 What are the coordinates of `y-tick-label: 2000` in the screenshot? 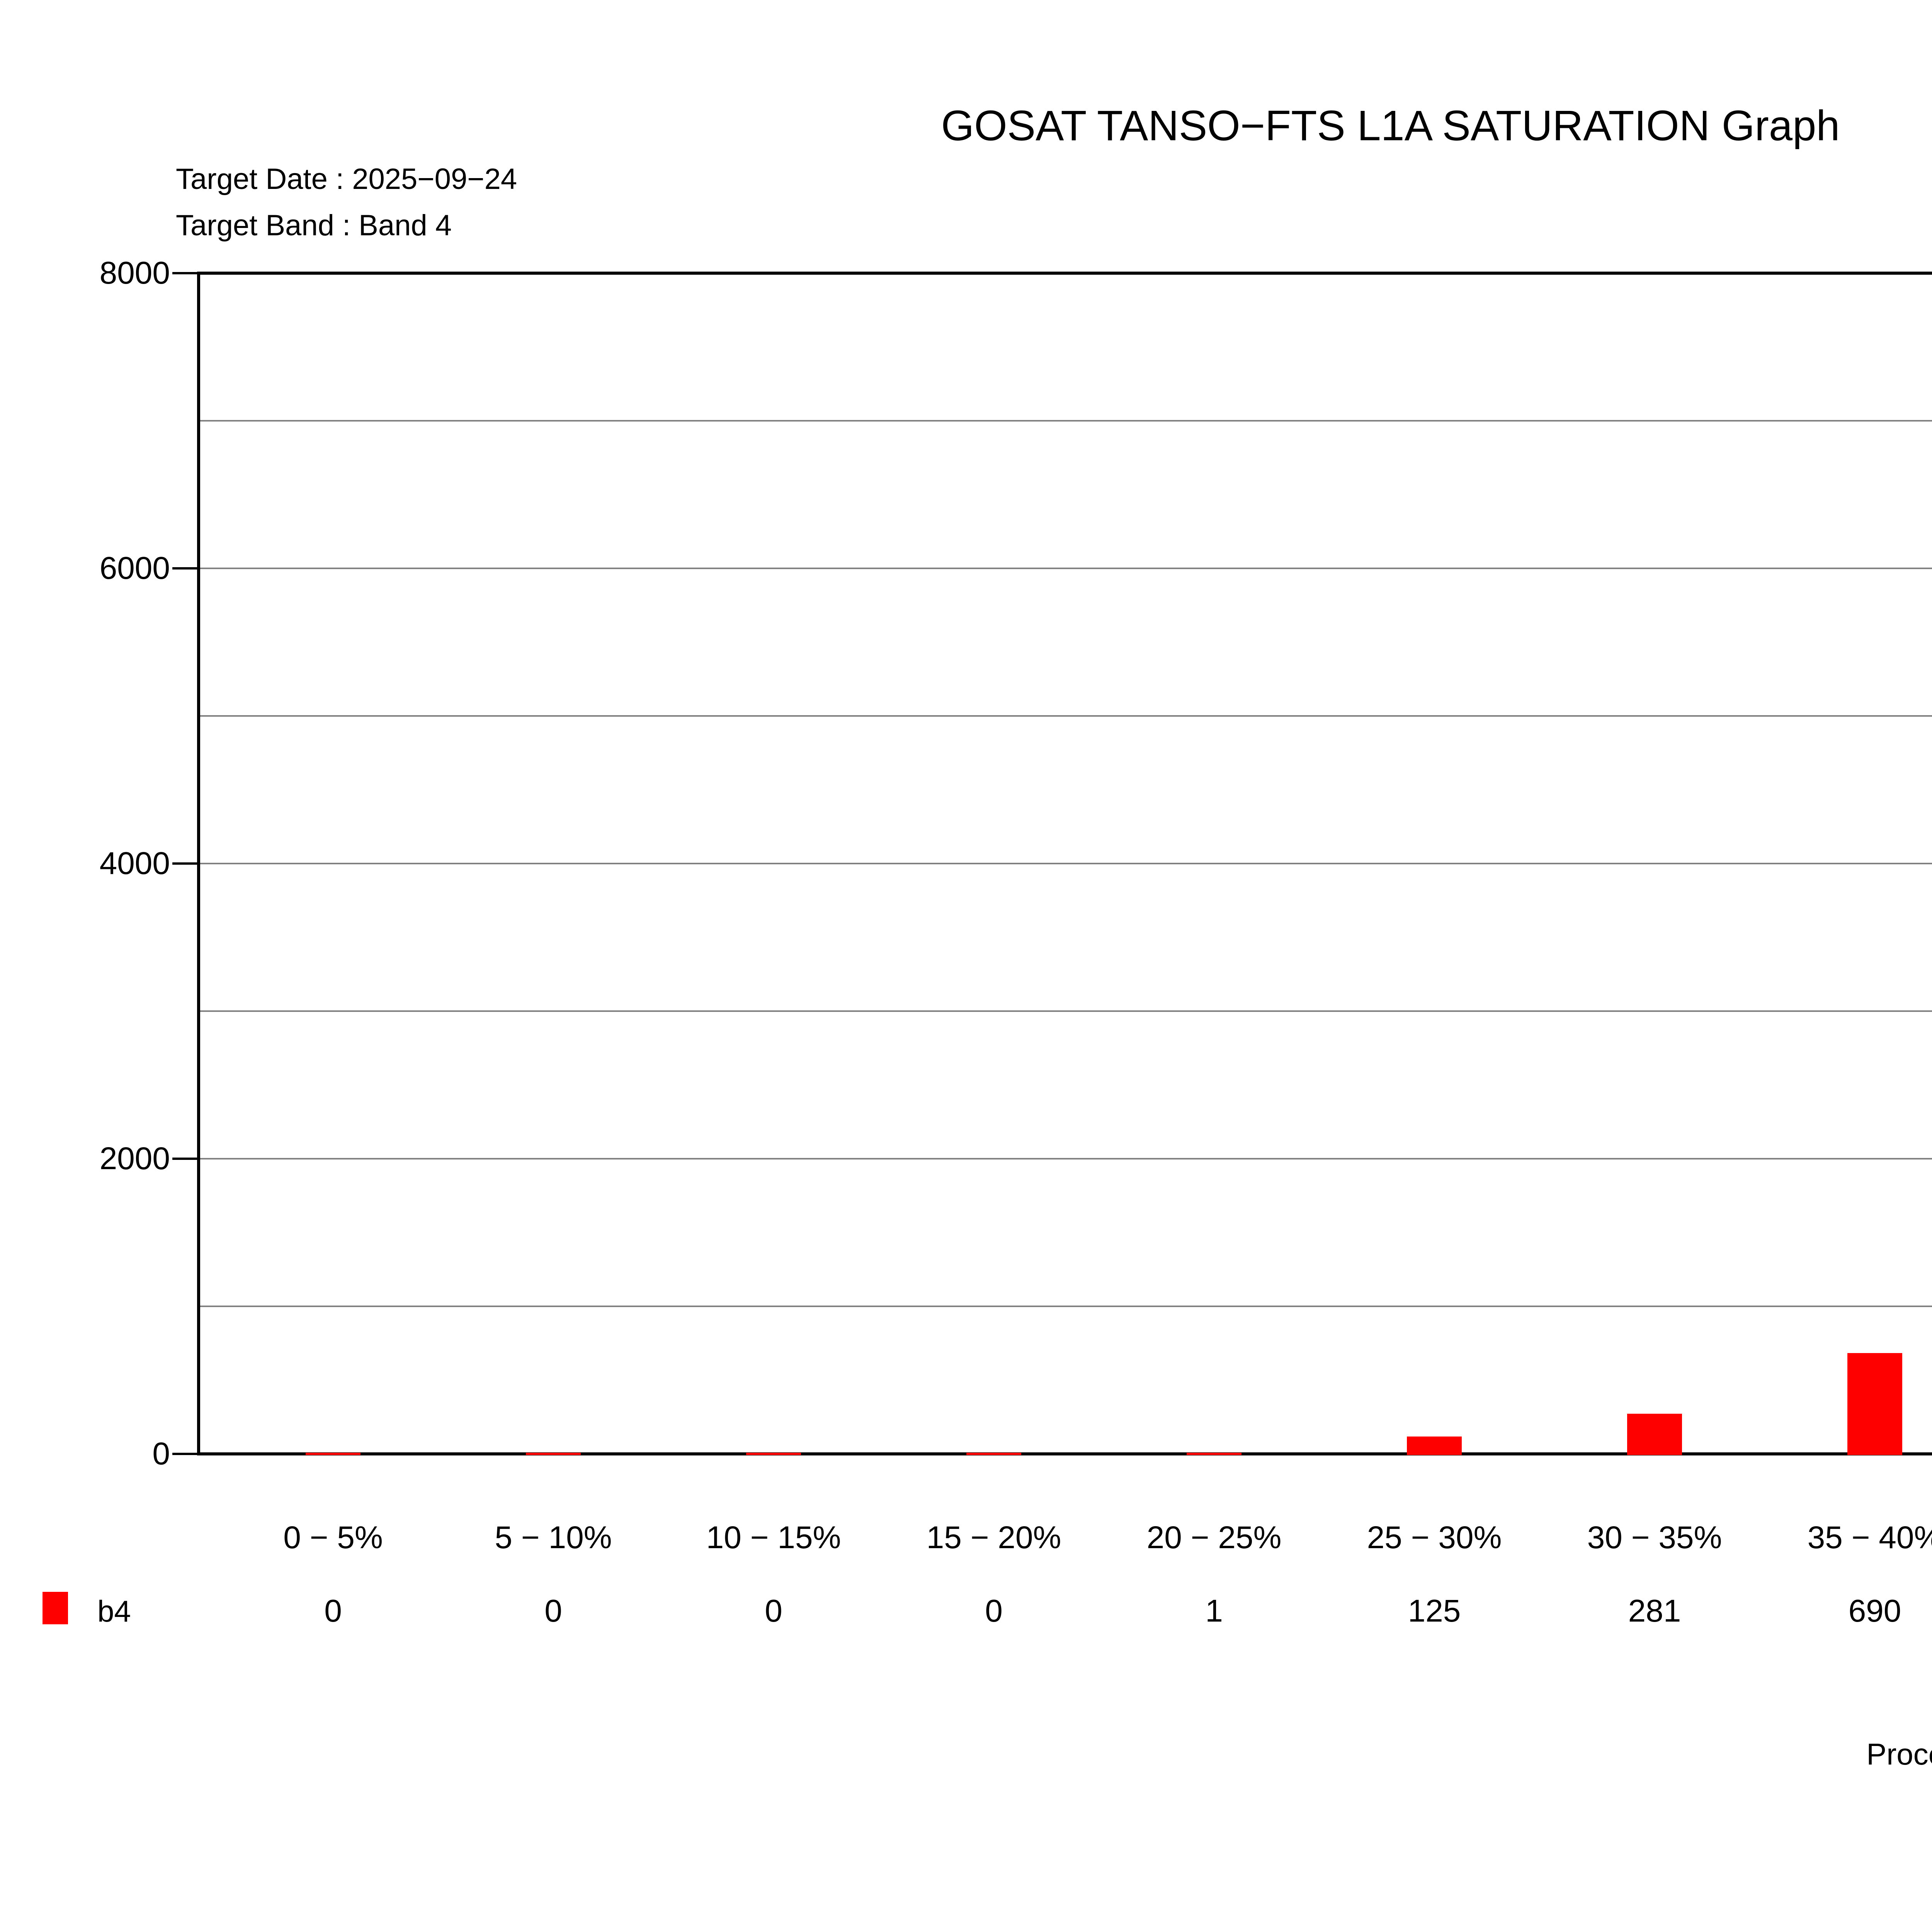 It's located at (135, 1158).